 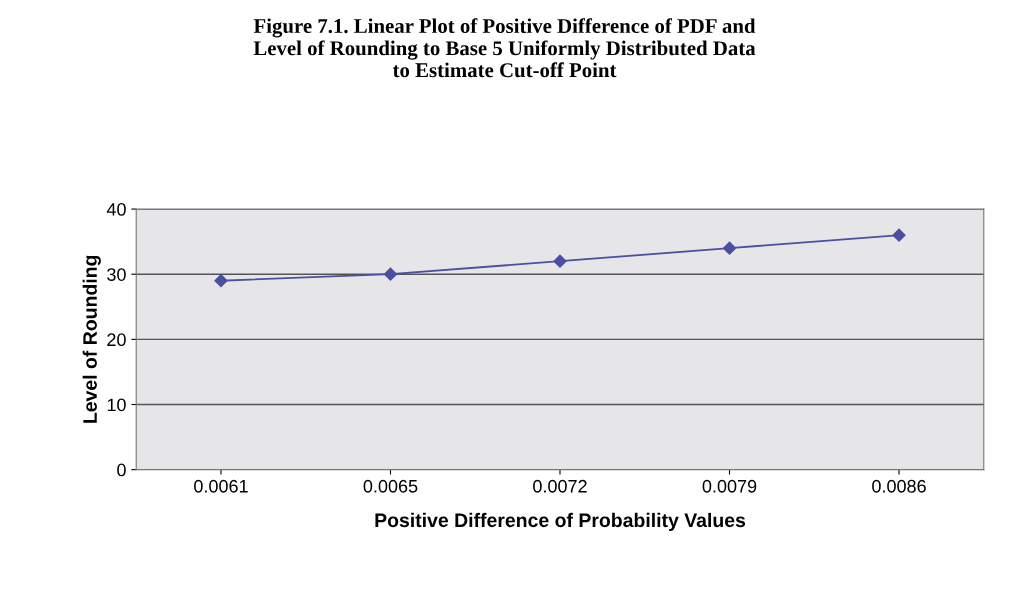 What do you see at coordinates (899, 486) in the screenshot?
I see `x-tick-label: 0.0086` at bounding box center [899, 486].